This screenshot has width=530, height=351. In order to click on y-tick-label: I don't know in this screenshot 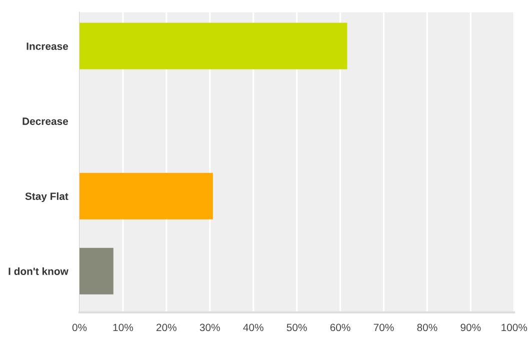, I will do `click(38, 271)`.